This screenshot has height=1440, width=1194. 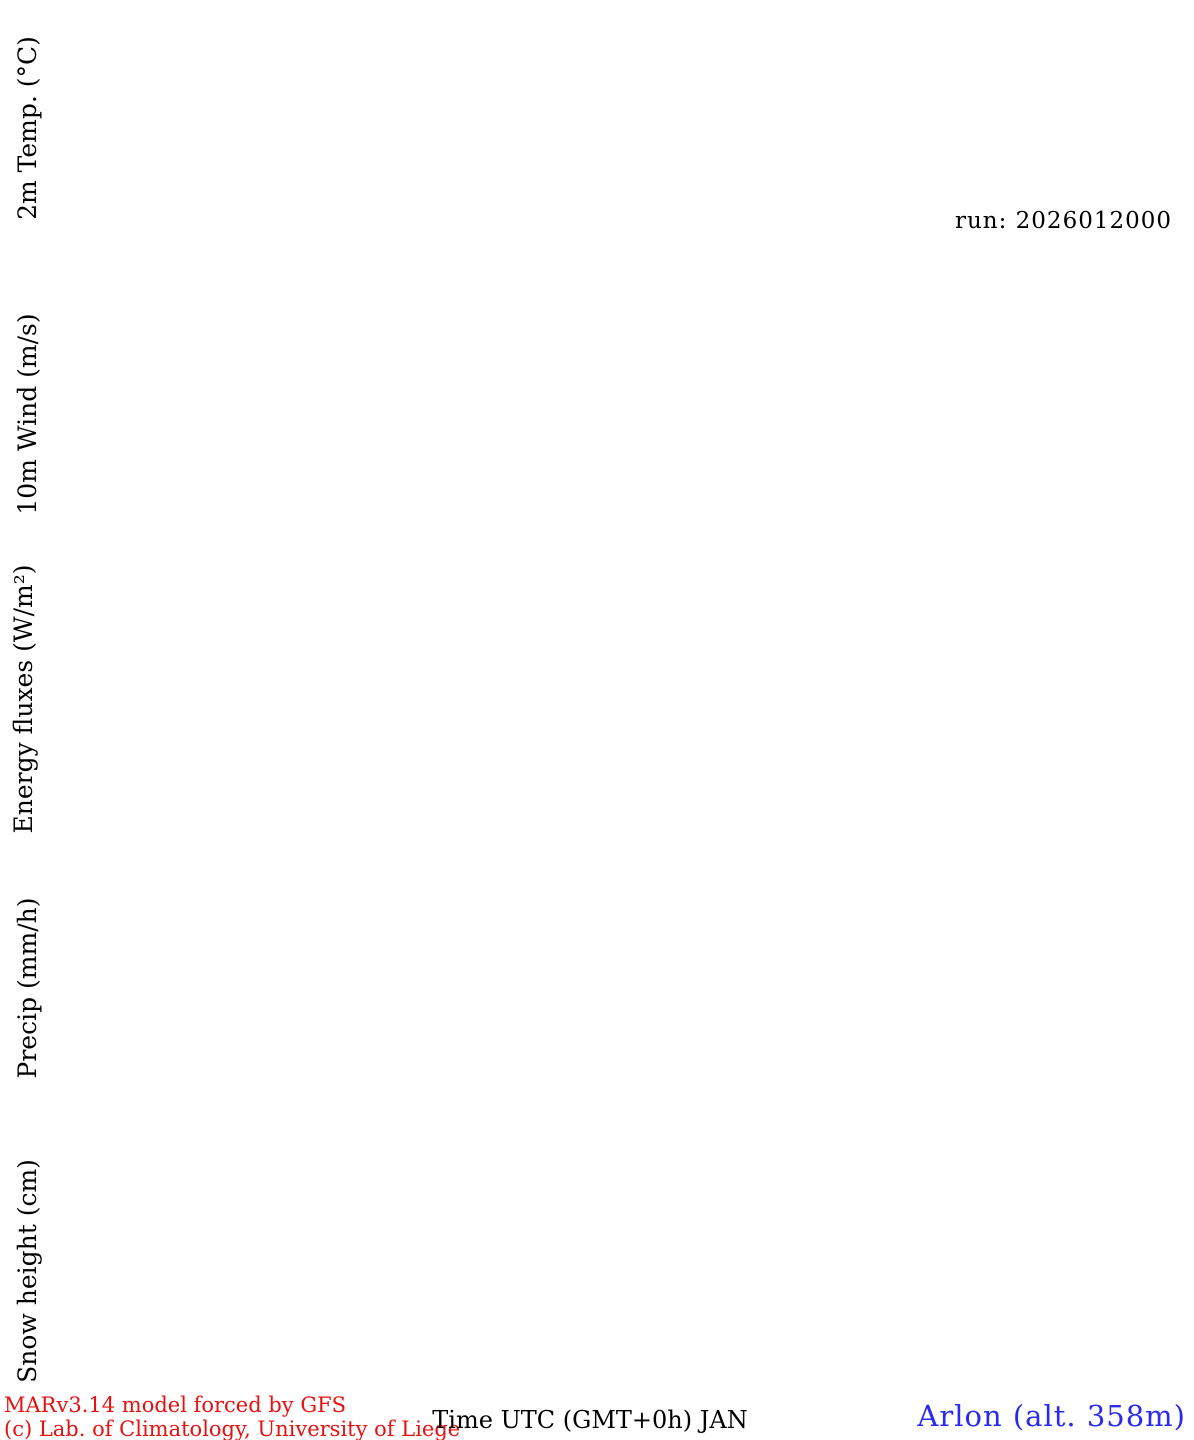 I want to click on x-axis-title: Time UTC (GMT+0h) JAN, so click(x=589, y=1420).